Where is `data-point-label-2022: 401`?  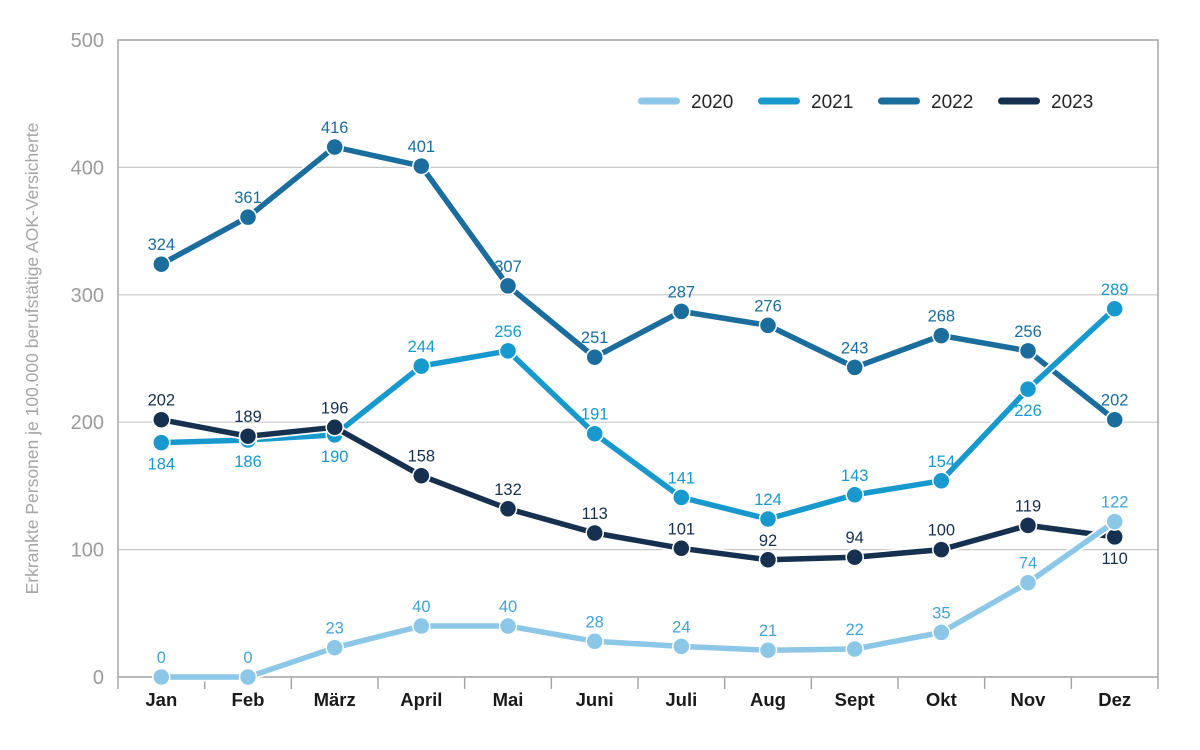 data-point-label-2022: 401 is located at coordinates (422, 147).